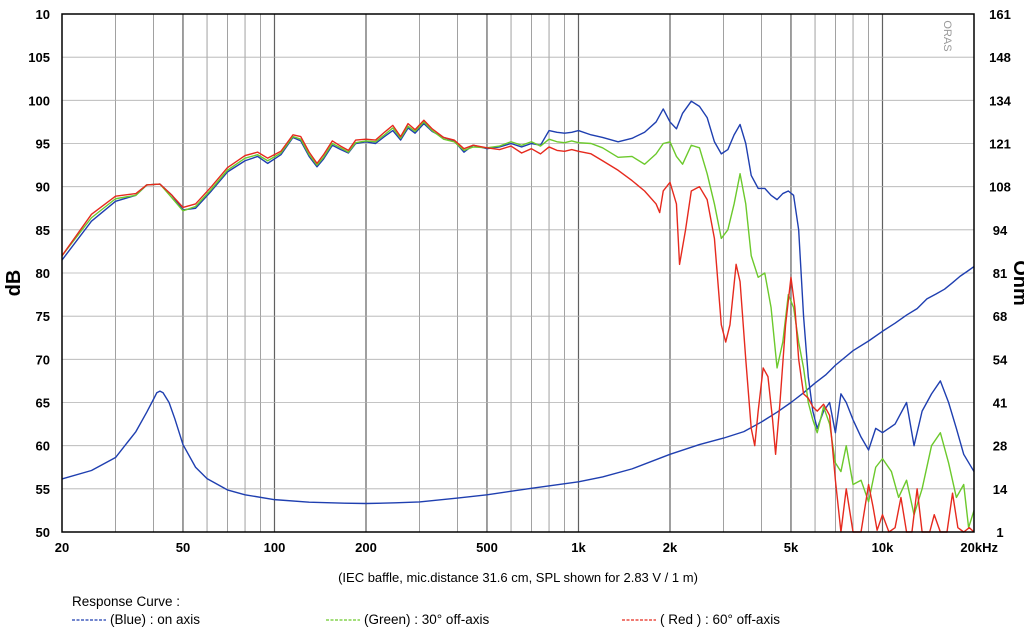 The height and width of the screenshot is (635, 1024). Describe the element at coordinates (43, 187) in the screenshot. I see `y-left-tick-label: 90` at that location.